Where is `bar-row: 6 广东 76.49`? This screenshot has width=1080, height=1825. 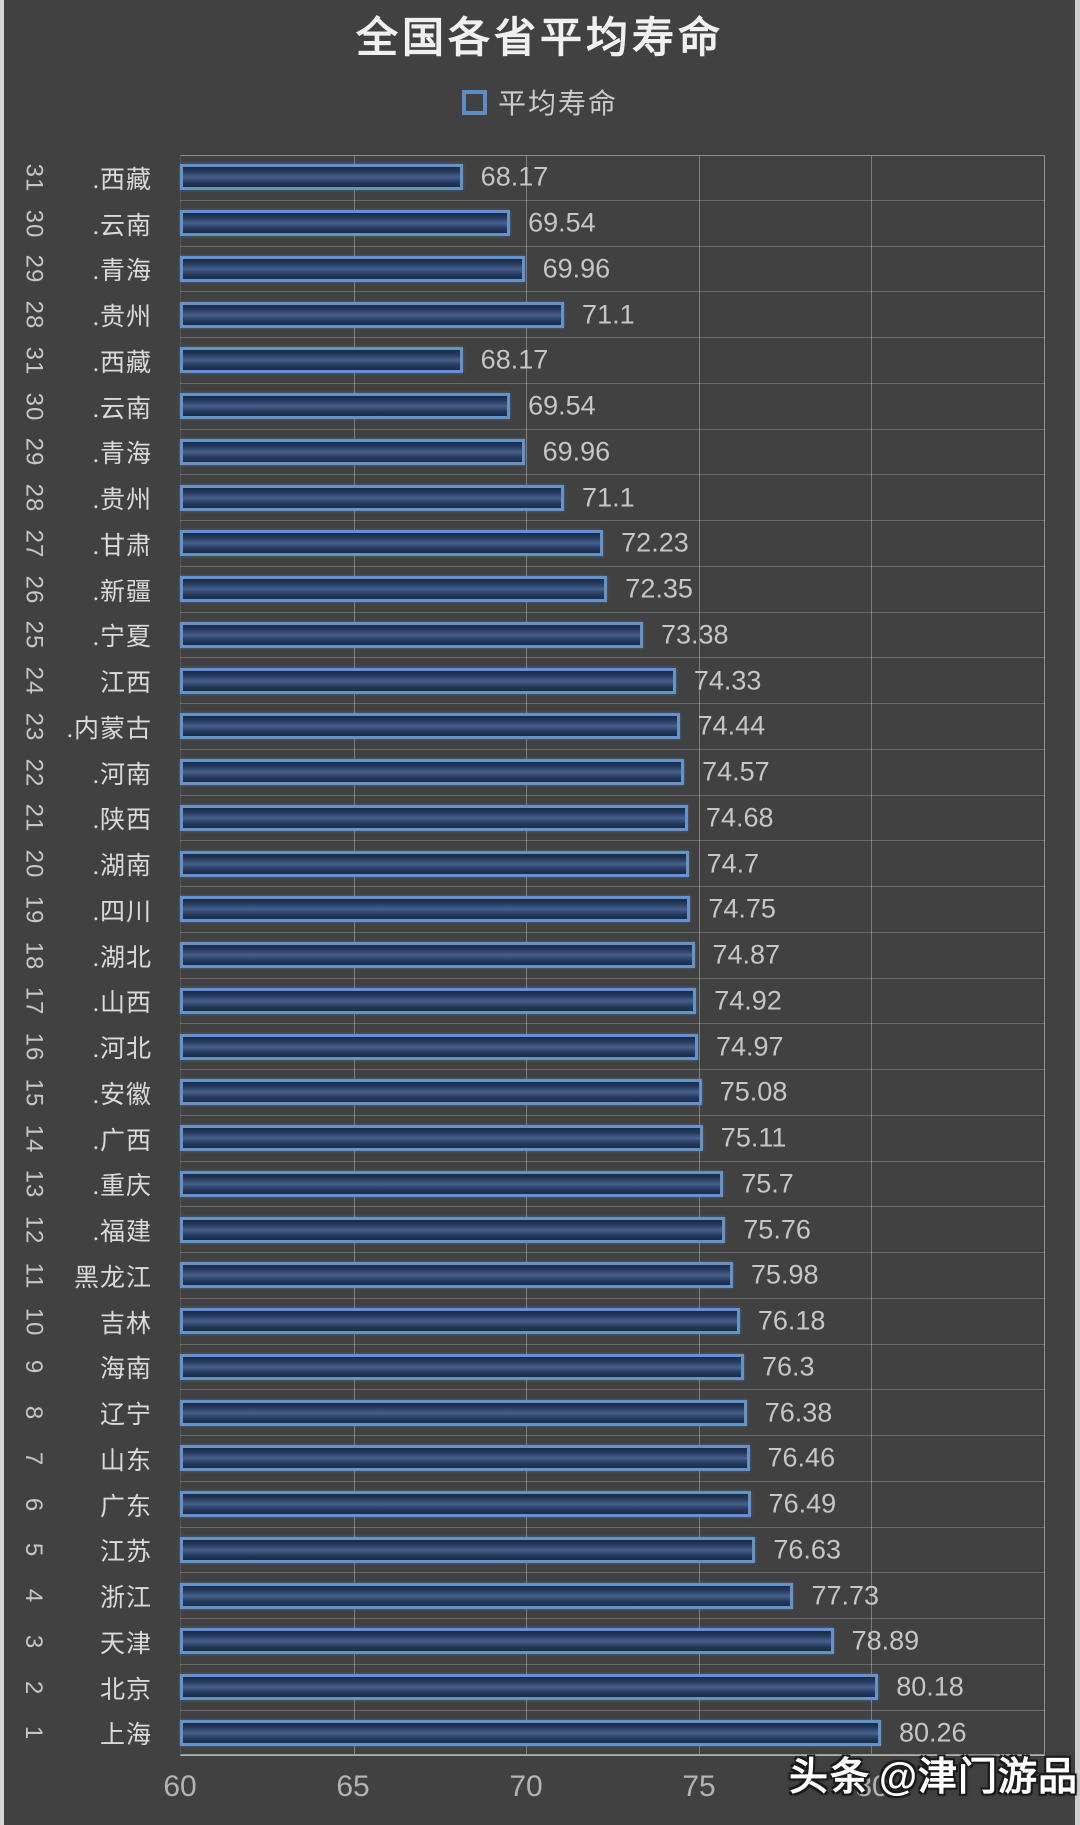
bar-row: 6 广东 76.49 is located at coordinates (540, 1505).